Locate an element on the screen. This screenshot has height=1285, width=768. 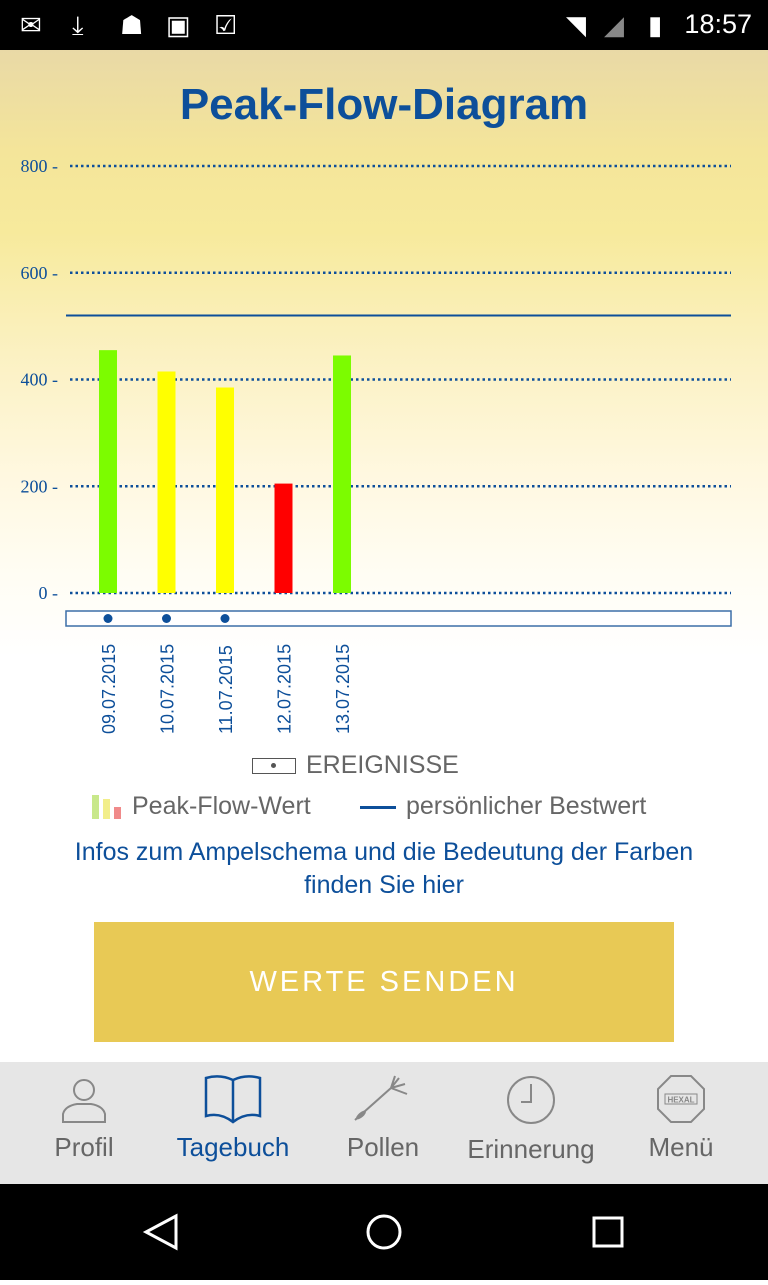
nav-item-menu: HEXAL Menü is located at coordinates (681, 1123).